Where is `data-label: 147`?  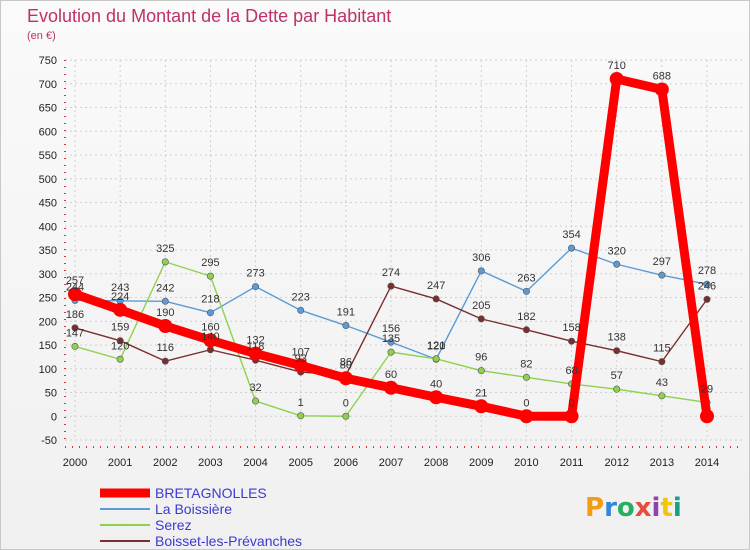 data-label: 147 is located at coordinates (75, 333).